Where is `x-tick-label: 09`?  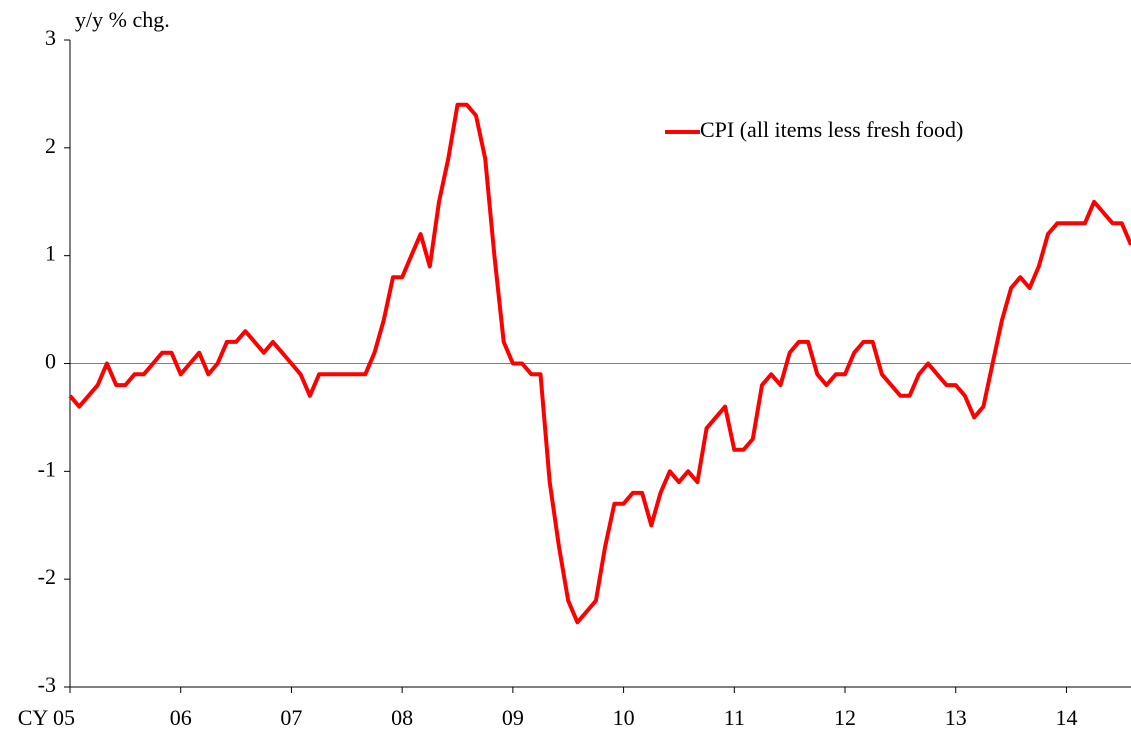
x-tick-label: 09 is located at coordinates (513, 717).